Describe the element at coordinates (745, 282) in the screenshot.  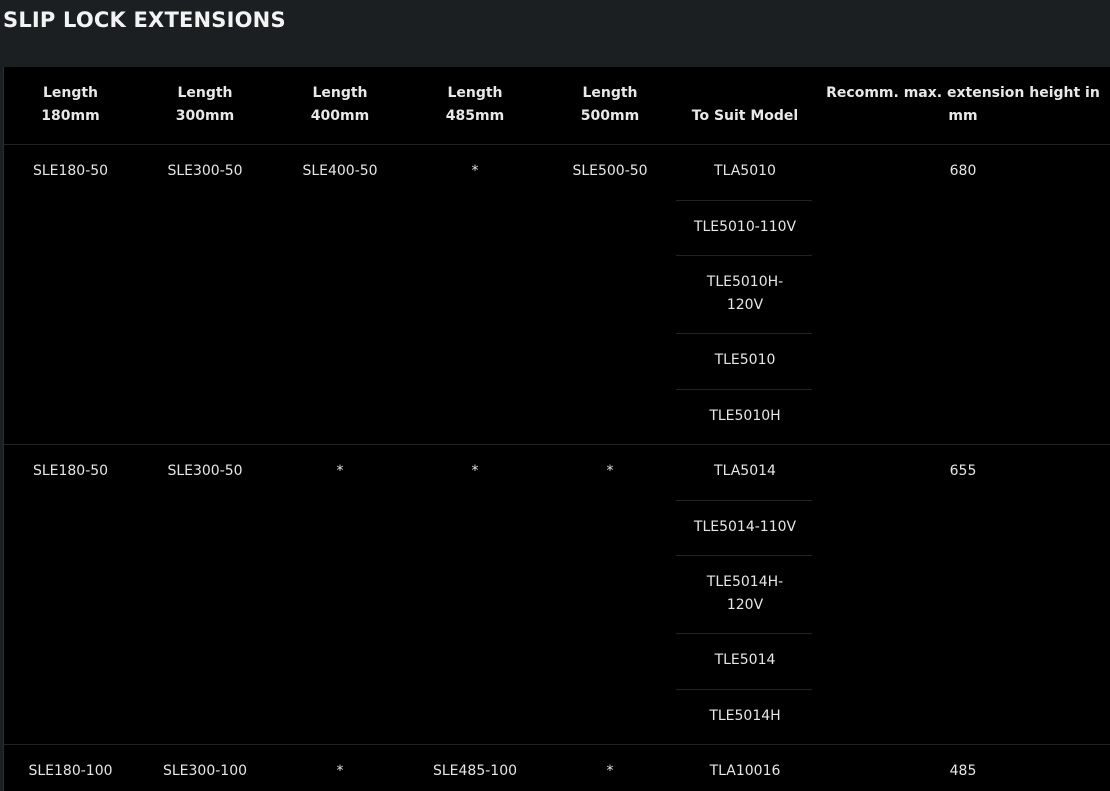
I see `group1-model-3-line1: TLE5010H-` at that location.